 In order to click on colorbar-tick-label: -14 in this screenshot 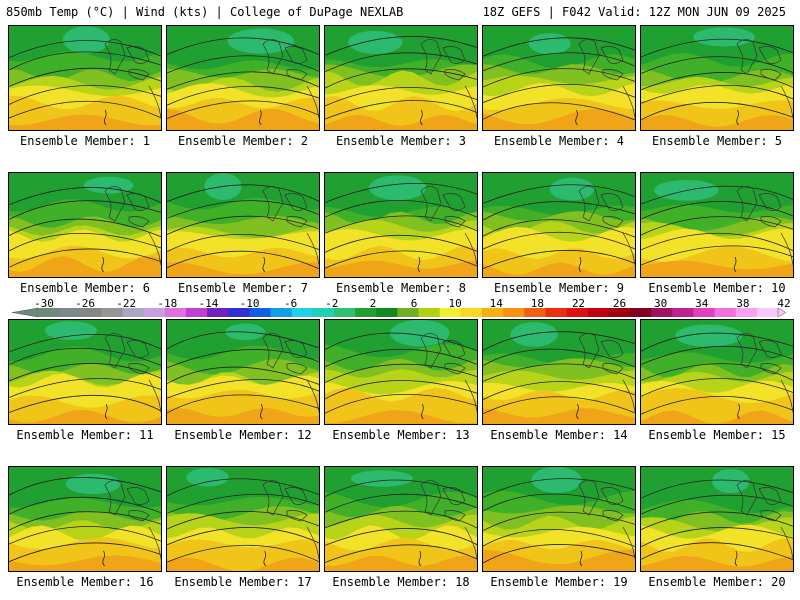, I will do `click(208, 303)`.